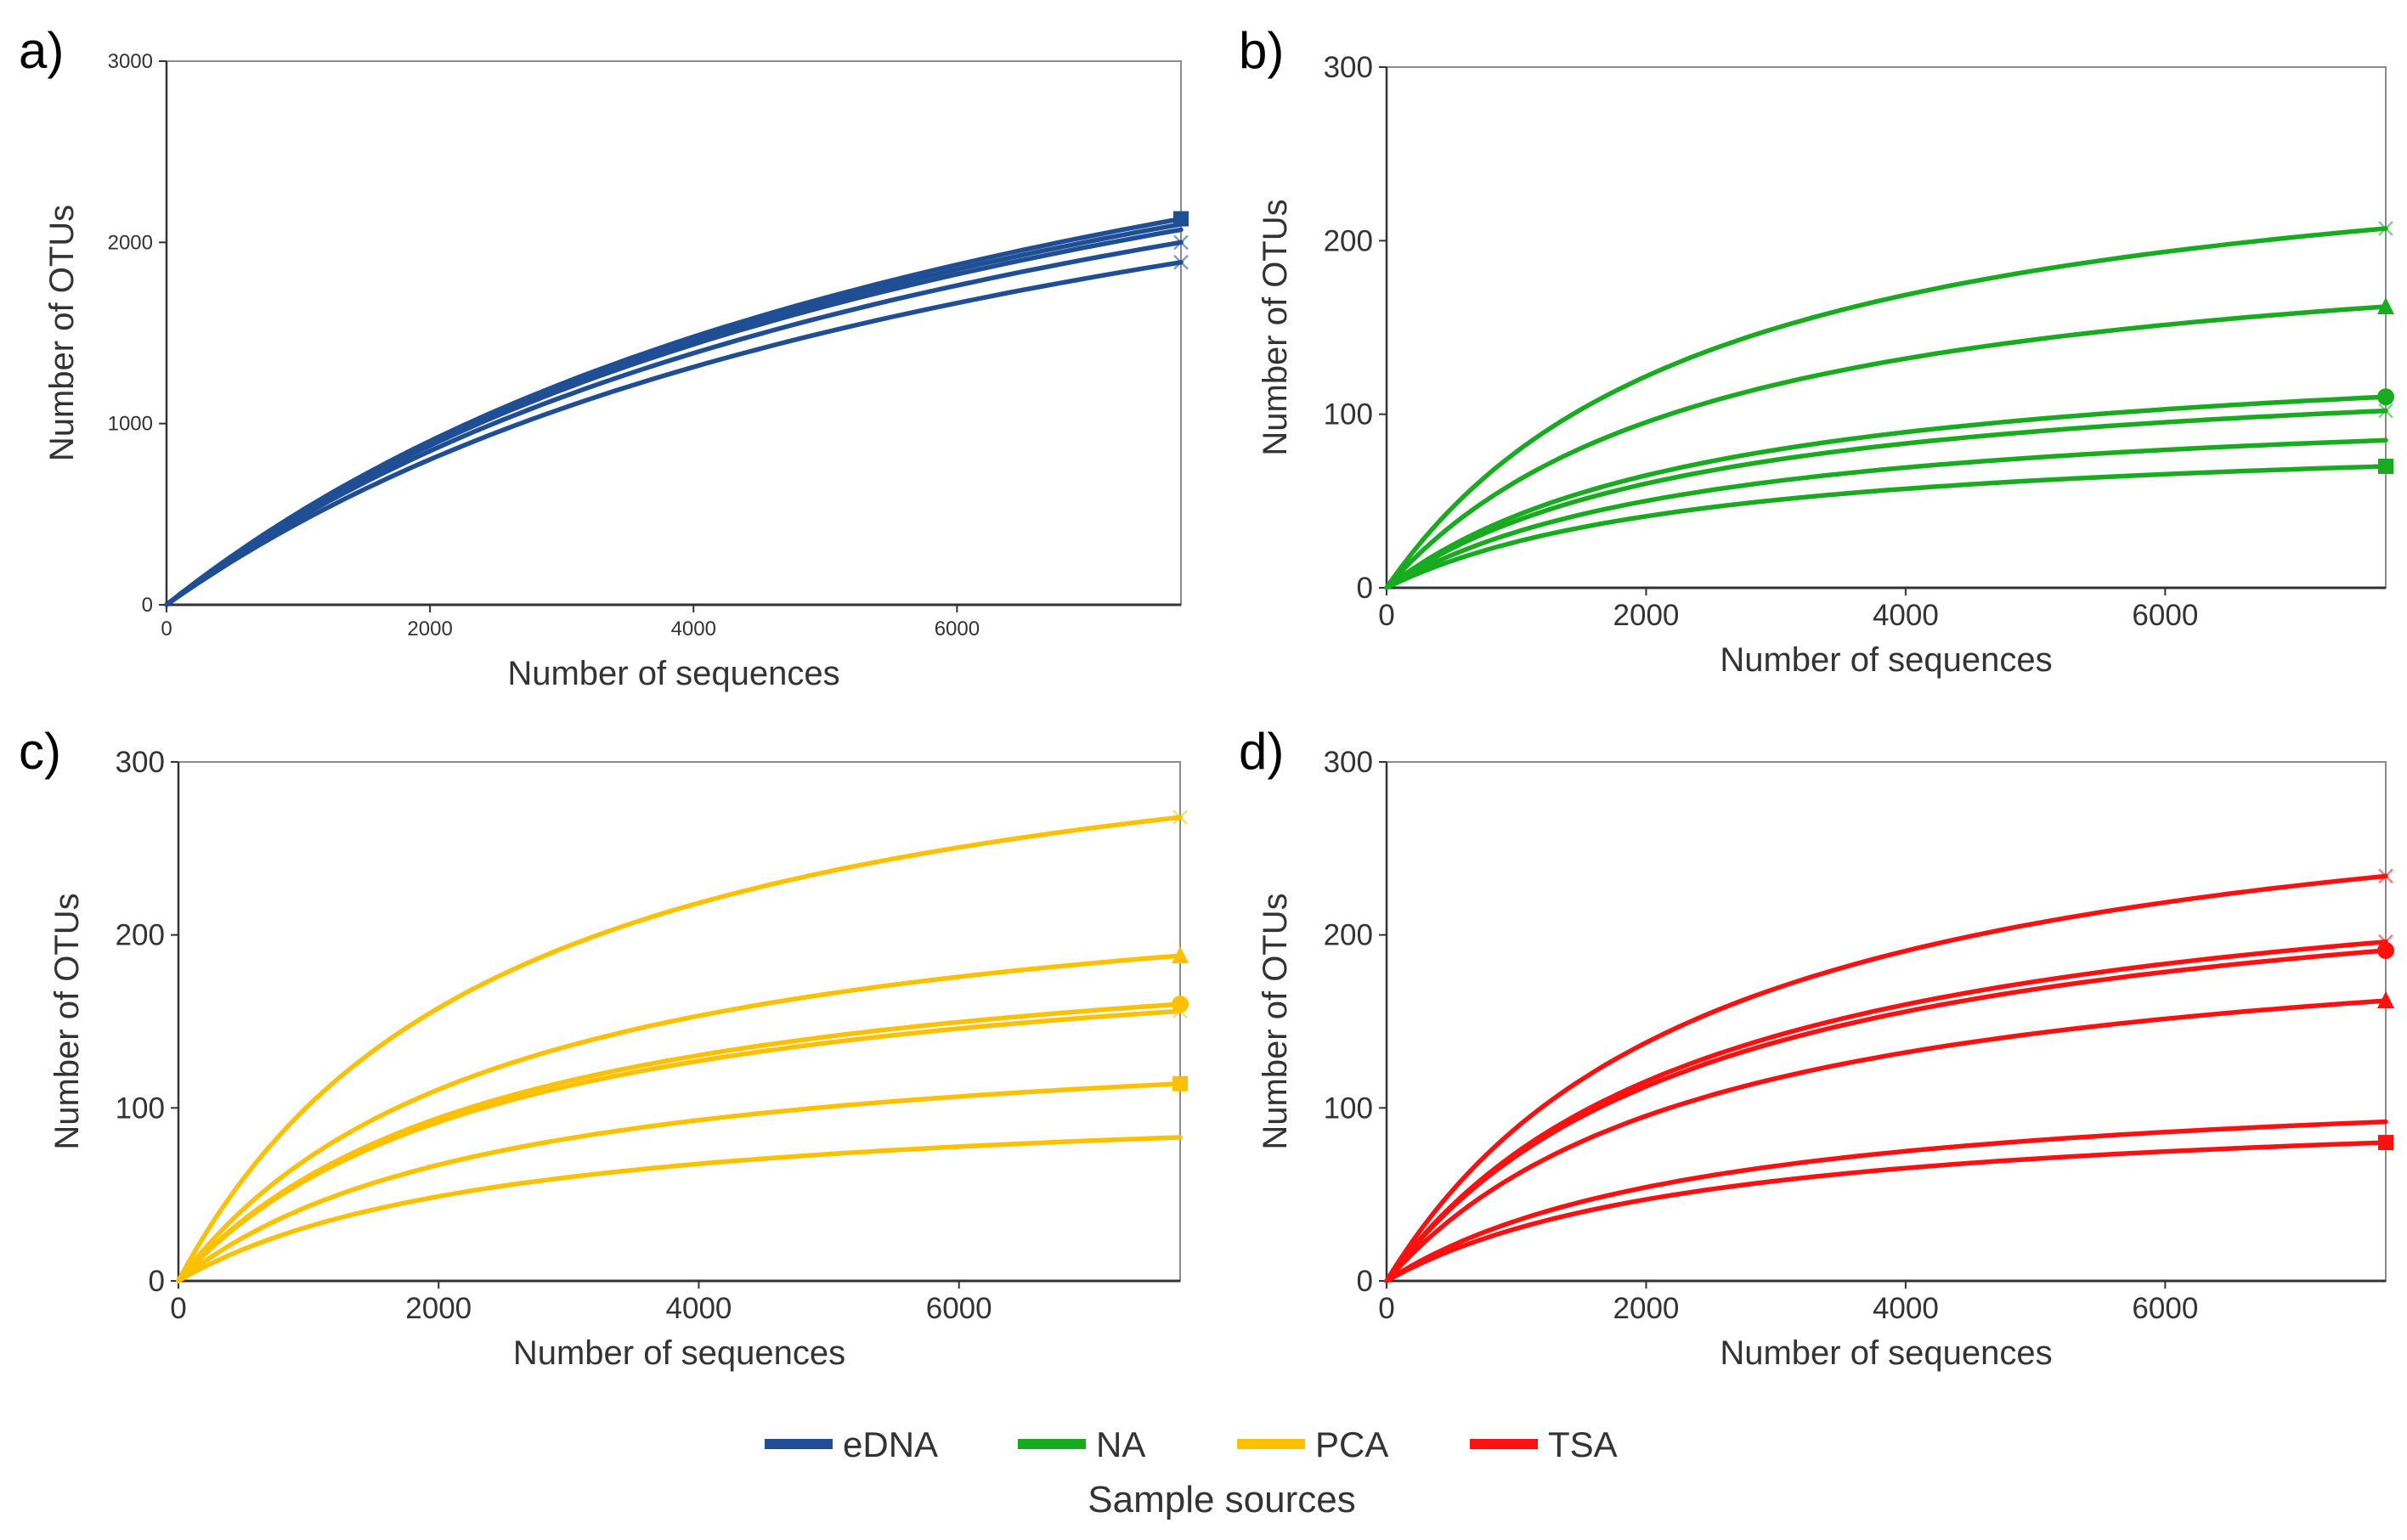  What do you see at coordinates (1222, 1499) in the screenshot?
I see `legend-title: Sample sources` at bounding box center [1222, 1499].